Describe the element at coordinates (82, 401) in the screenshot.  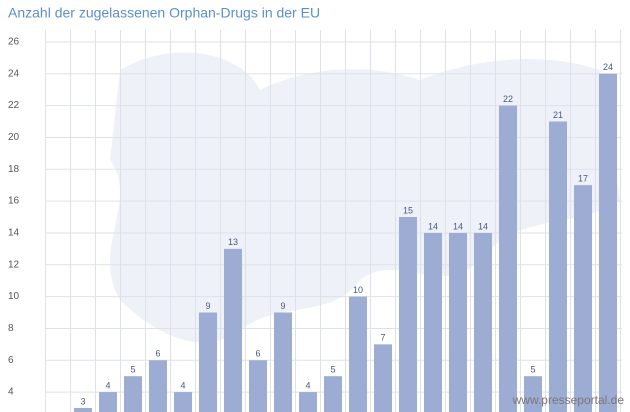
I see `value-label: 3` at that location.